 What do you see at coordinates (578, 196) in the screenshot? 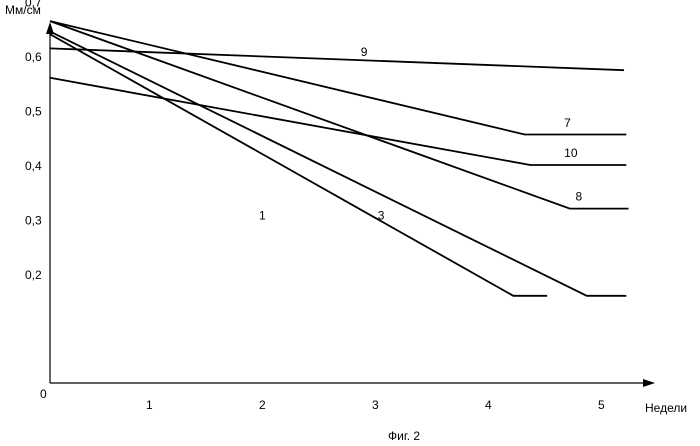
I see `series-label-8: 8` at bounding box center [578, 196].